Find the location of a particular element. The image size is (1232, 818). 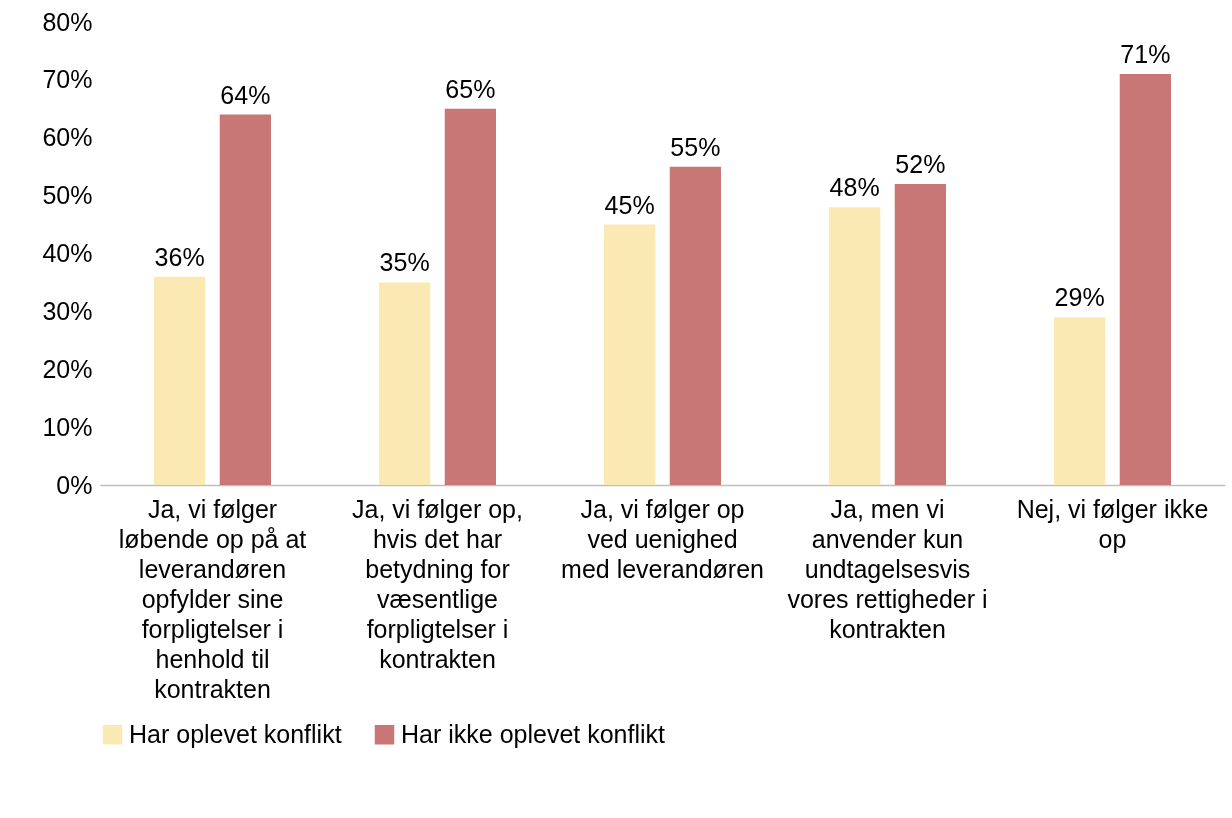

data-label: 71% is located at coordinates (1145, 54).